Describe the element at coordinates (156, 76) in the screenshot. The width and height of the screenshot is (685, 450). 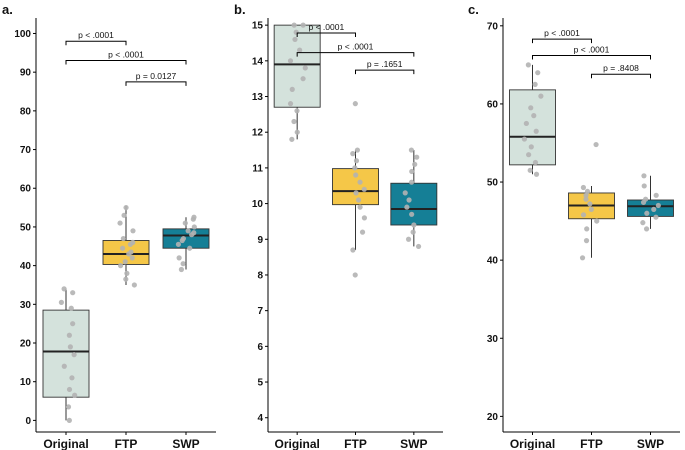
I see `p-value-label: p = 0.0127` at that location.